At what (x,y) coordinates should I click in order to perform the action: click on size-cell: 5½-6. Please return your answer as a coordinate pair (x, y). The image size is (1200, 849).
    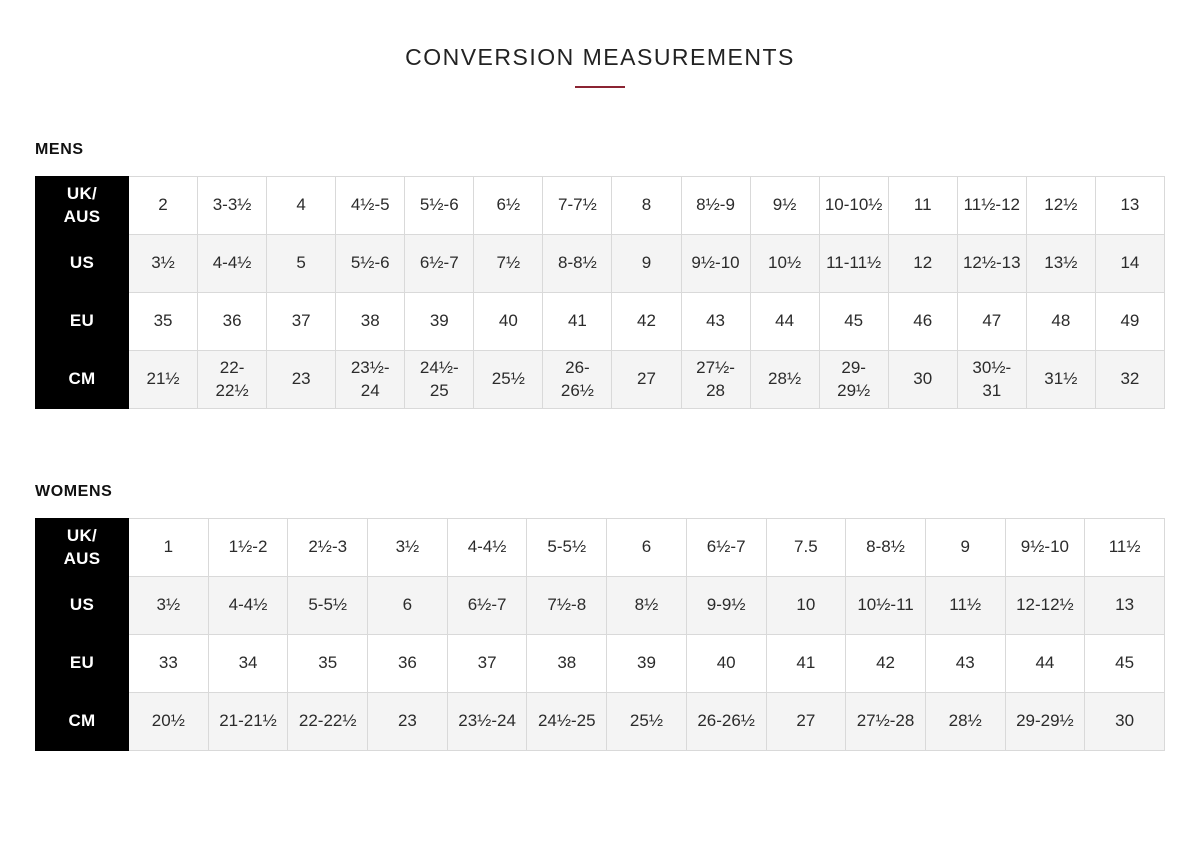
    Looking at the image, I should click on (370, 263).